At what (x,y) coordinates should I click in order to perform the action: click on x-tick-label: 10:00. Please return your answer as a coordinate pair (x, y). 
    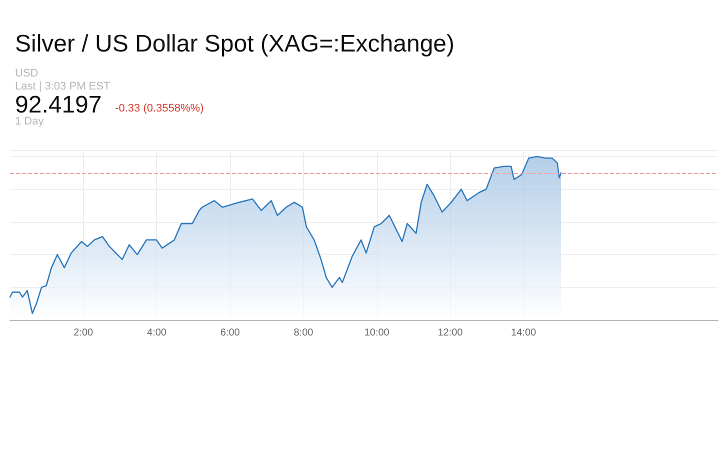
    Looking at the image, I should click on (377, 333).